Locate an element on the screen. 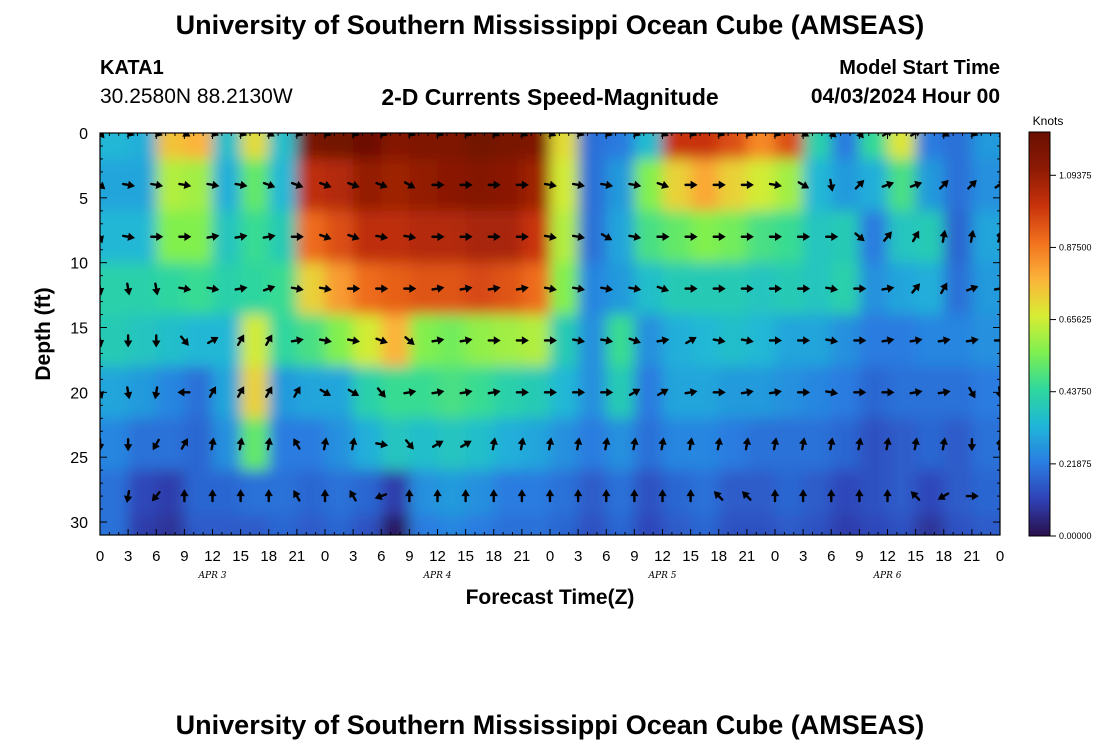 This screenshot has height=750, width=1100. colorbar-unit: Knots is located at coordinates (1048, 121).